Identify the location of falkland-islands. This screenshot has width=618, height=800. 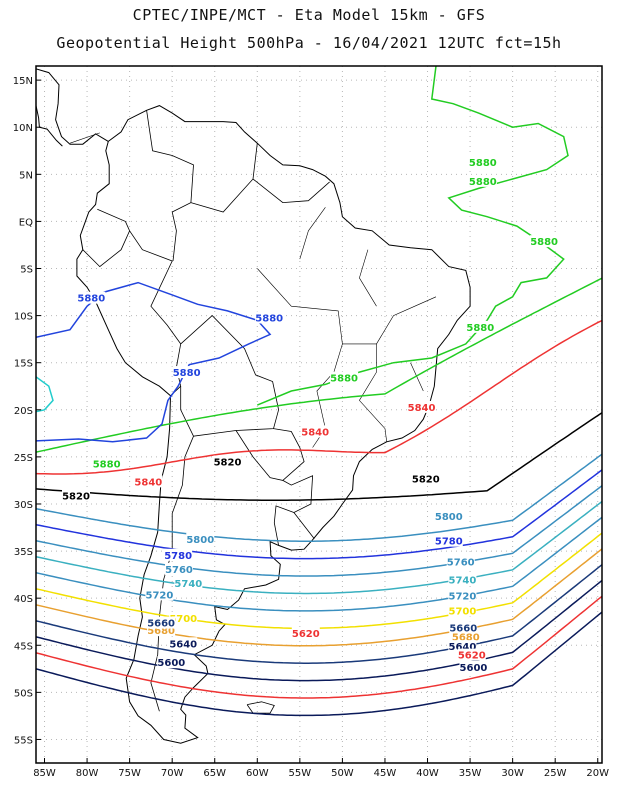
(260, 707).